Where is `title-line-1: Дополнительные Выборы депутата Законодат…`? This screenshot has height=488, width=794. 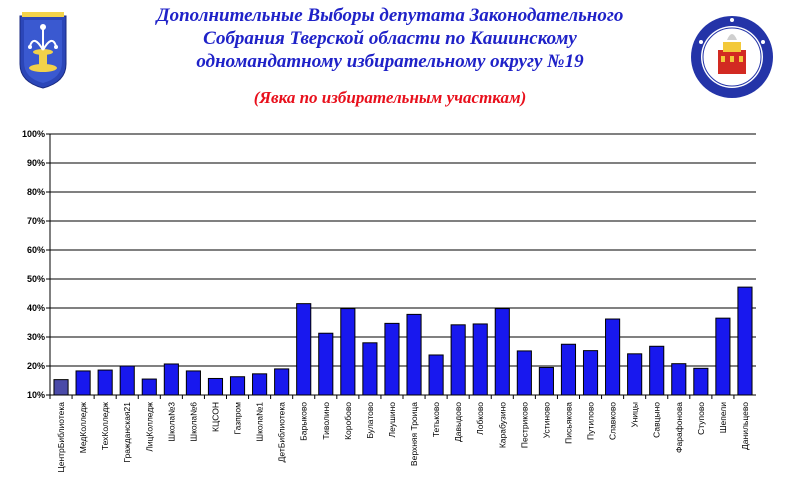
title-line-1: Дополнительные Выборы депутата Законодат… is located at coordinates (390, 15).